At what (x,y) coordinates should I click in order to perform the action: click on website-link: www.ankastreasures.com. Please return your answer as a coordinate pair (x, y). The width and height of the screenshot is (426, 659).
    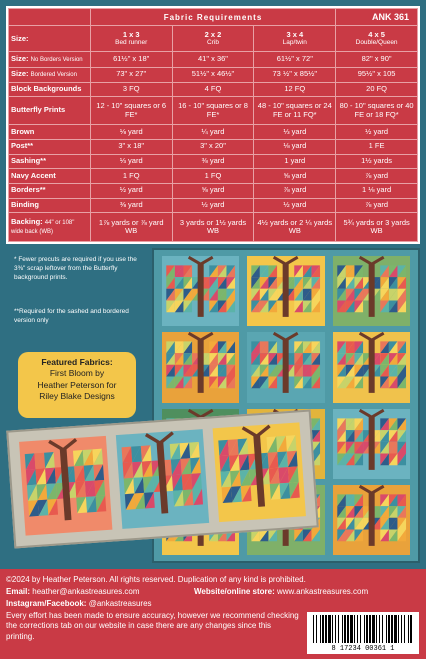
    Looking at the image, I should click on (323, 591).